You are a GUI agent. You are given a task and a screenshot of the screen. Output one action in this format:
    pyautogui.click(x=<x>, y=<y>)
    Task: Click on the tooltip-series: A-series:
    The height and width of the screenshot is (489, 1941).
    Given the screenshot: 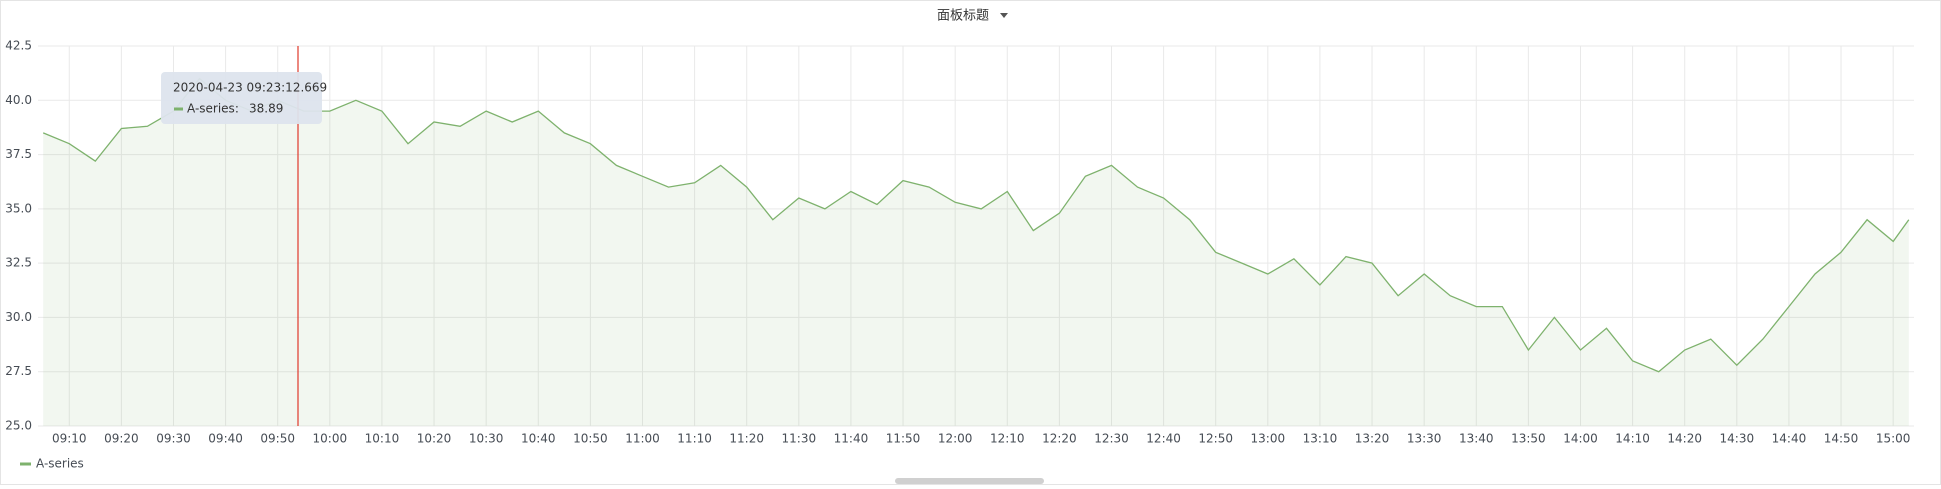 What is the action you would take?
    pyautogui.click(x=213, y=109)
    